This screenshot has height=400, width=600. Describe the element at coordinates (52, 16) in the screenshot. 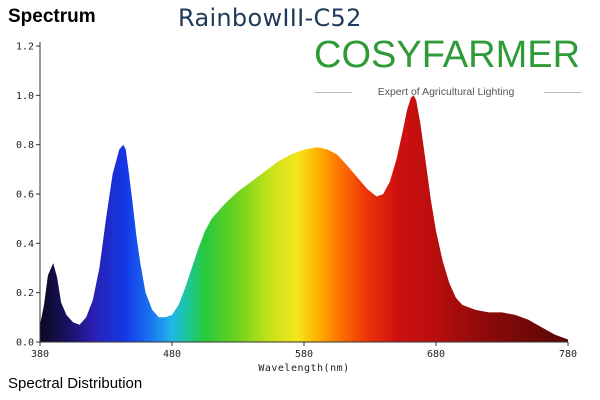

I see `chart-title: Spectrum` at that location.